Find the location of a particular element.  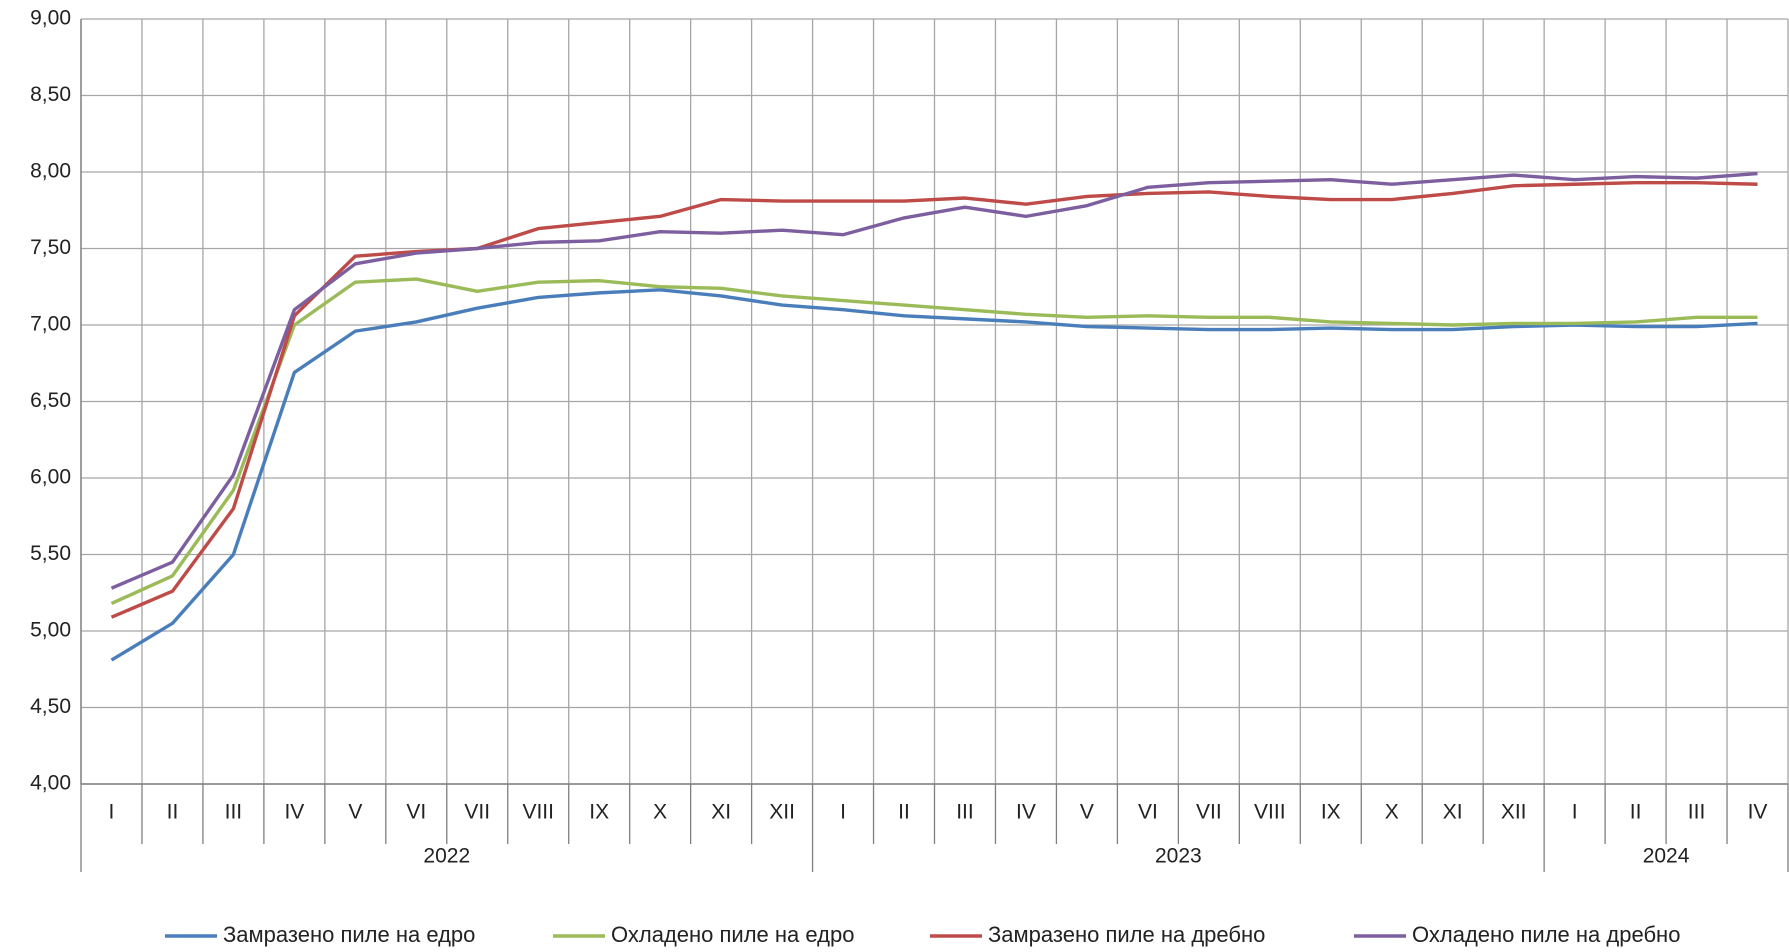

group-label: 2022 is located at coordinates (446, 856).